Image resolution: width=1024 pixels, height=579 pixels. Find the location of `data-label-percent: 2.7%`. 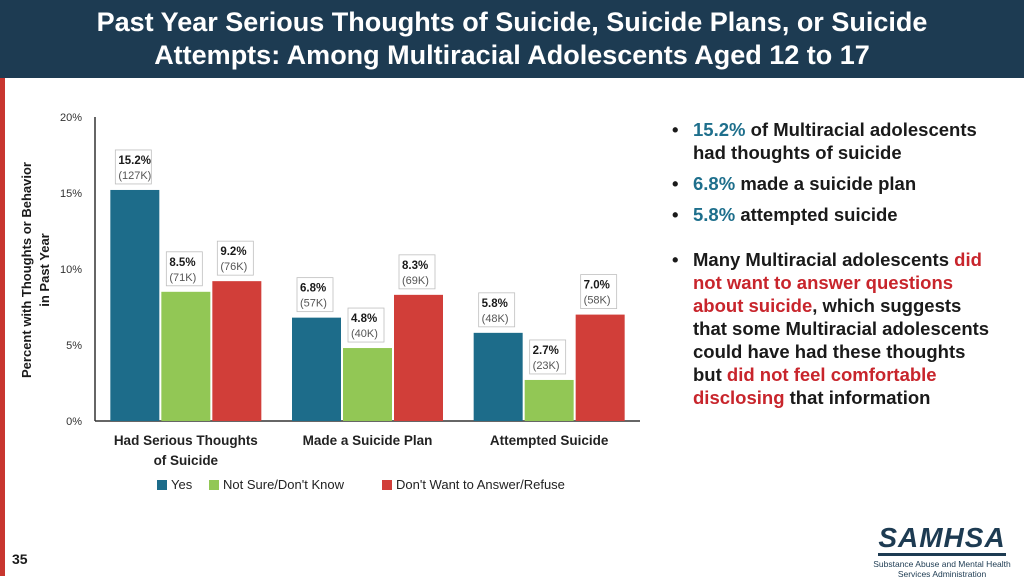

data-label-percent: 2.7% is located at coordinates (546, 351).